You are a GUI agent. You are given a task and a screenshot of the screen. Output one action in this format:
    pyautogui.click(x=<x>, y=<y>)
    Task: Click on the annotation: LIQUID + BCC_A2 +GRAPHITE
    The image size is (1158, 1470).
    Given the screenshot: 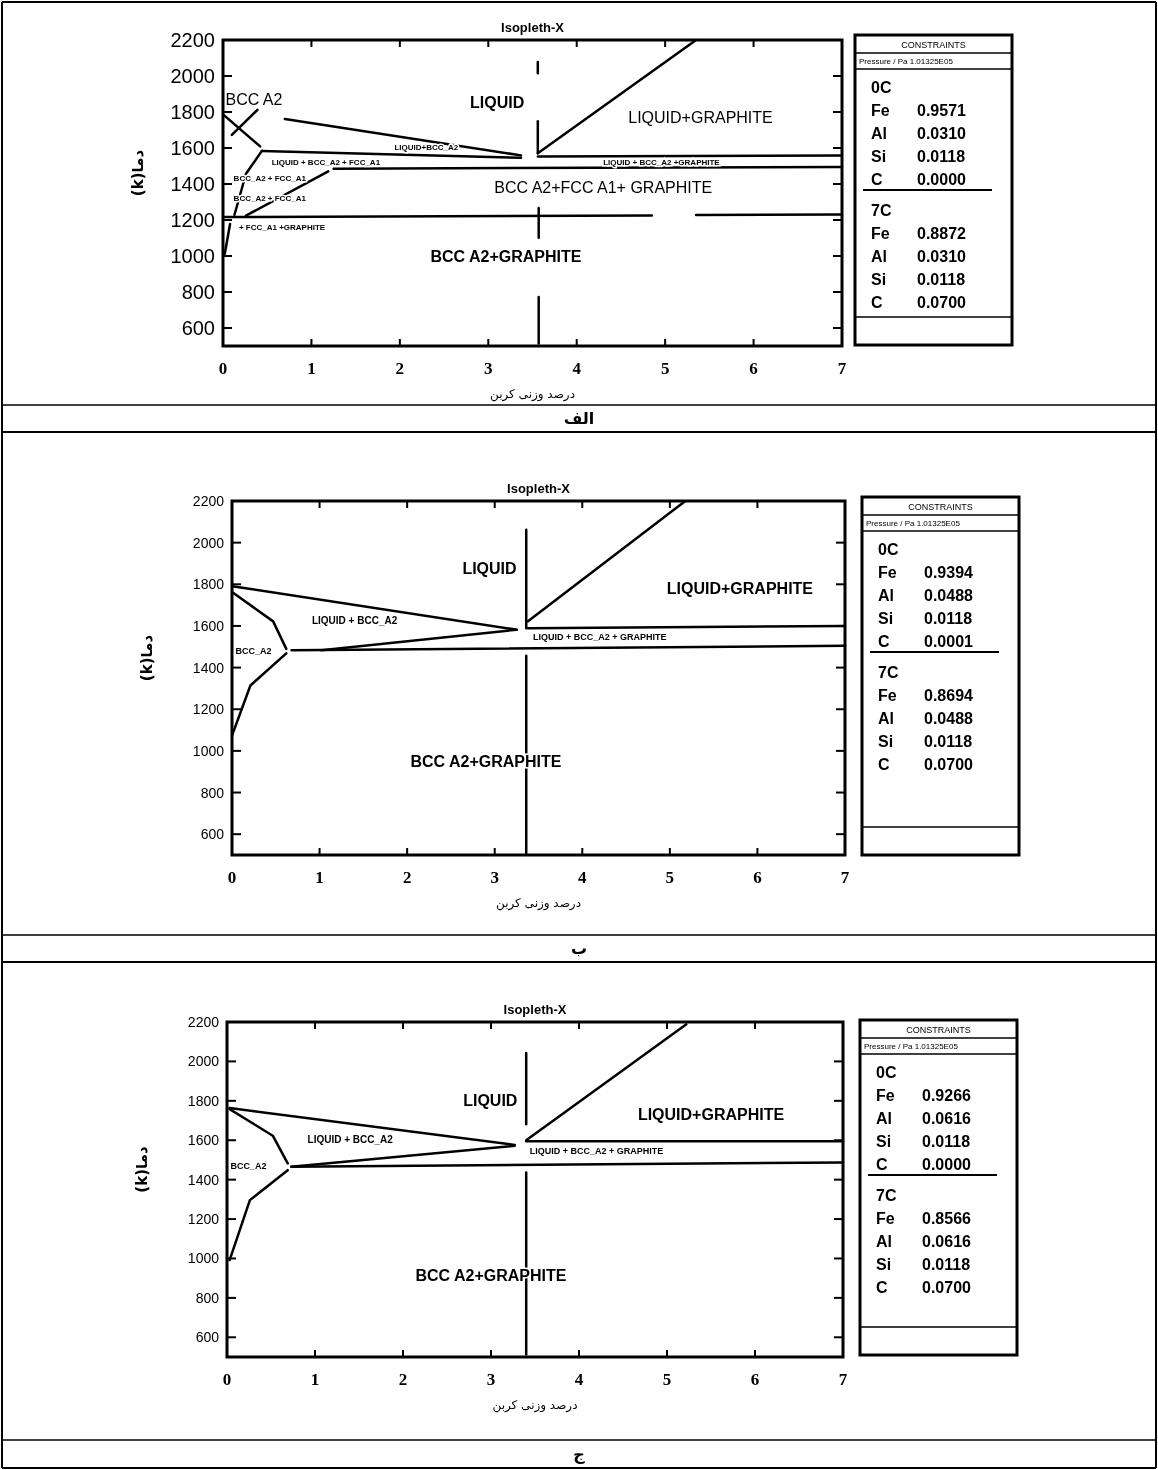 What is the action you would take?
    pyautogui.click(x=662, y=162)
    